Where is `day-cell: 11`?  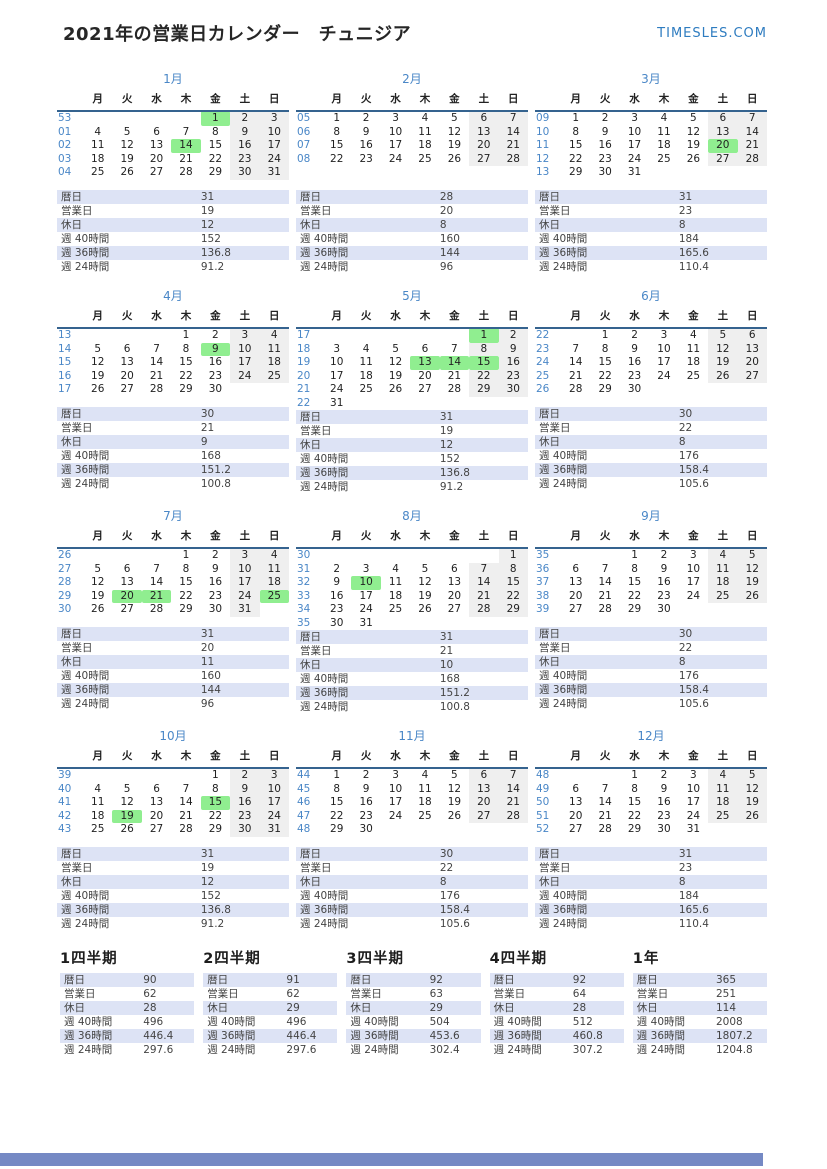
day-cell: 11 is located at coordinates (98, 802).